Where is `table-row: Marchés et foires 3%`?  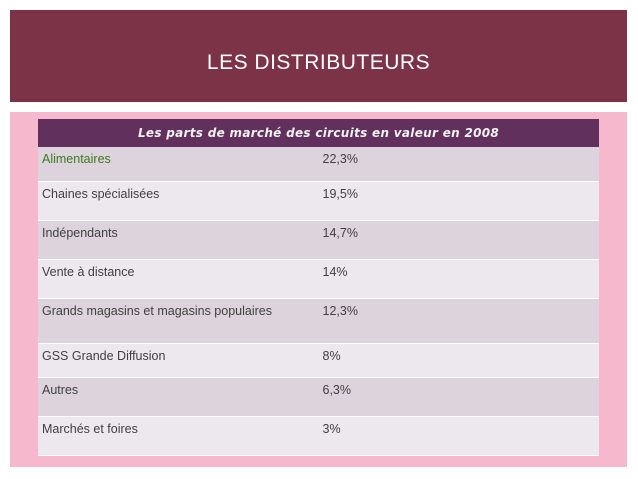
table-row: Marchés et foires 3% is located at coordinates (318, 436).